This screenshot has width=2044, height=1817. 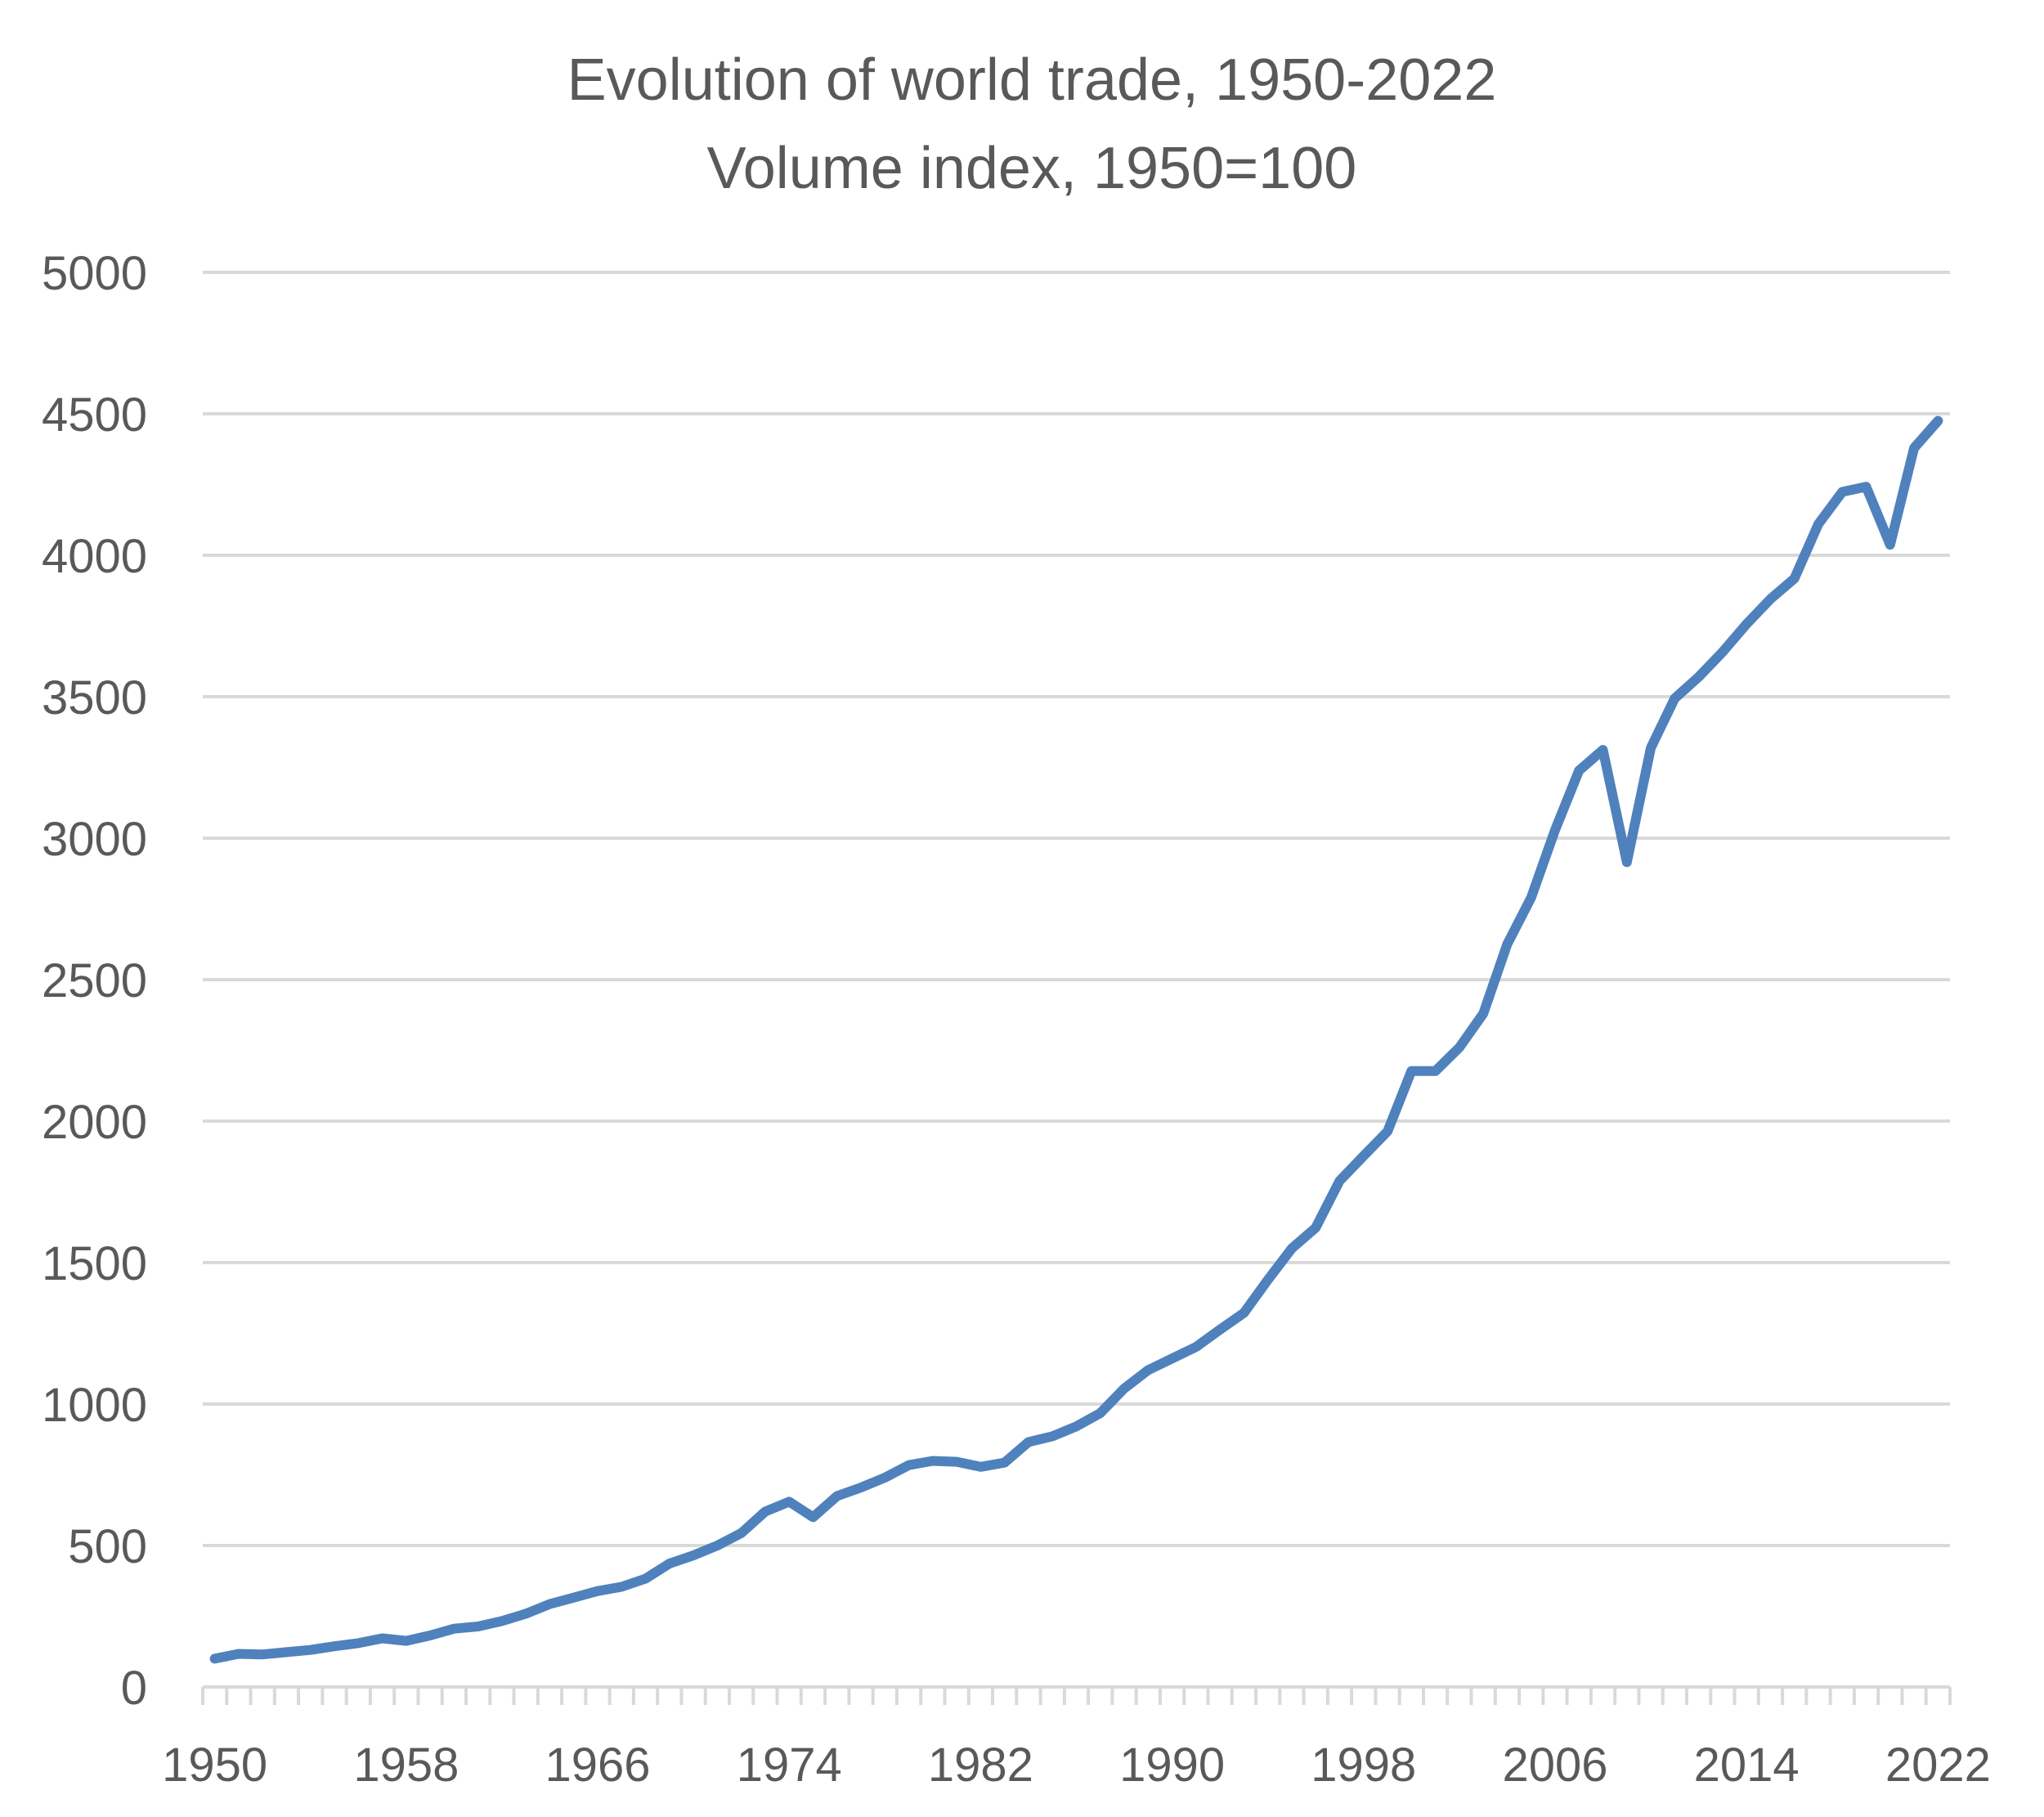 I want to click on x-tick-label: 2014, so click(x=1747, y=1765).